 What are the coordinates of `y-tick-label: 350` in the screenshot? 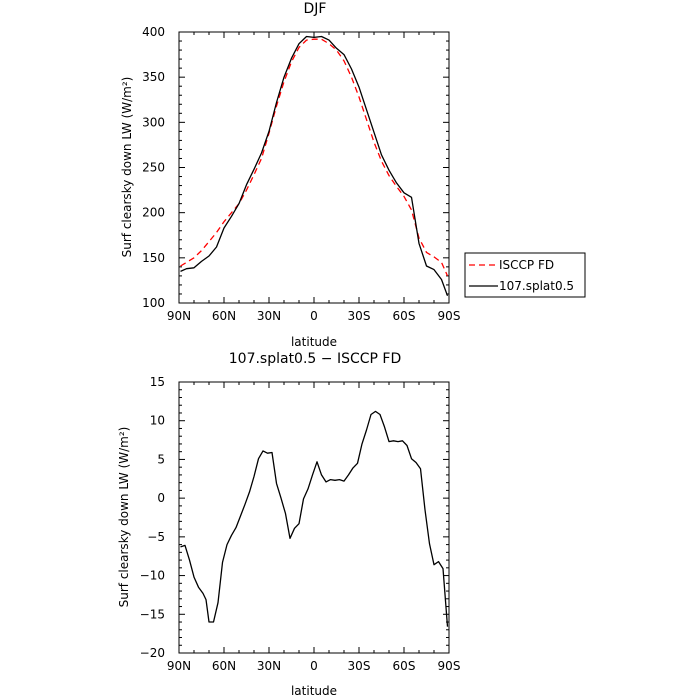 It's located at (153, 77).